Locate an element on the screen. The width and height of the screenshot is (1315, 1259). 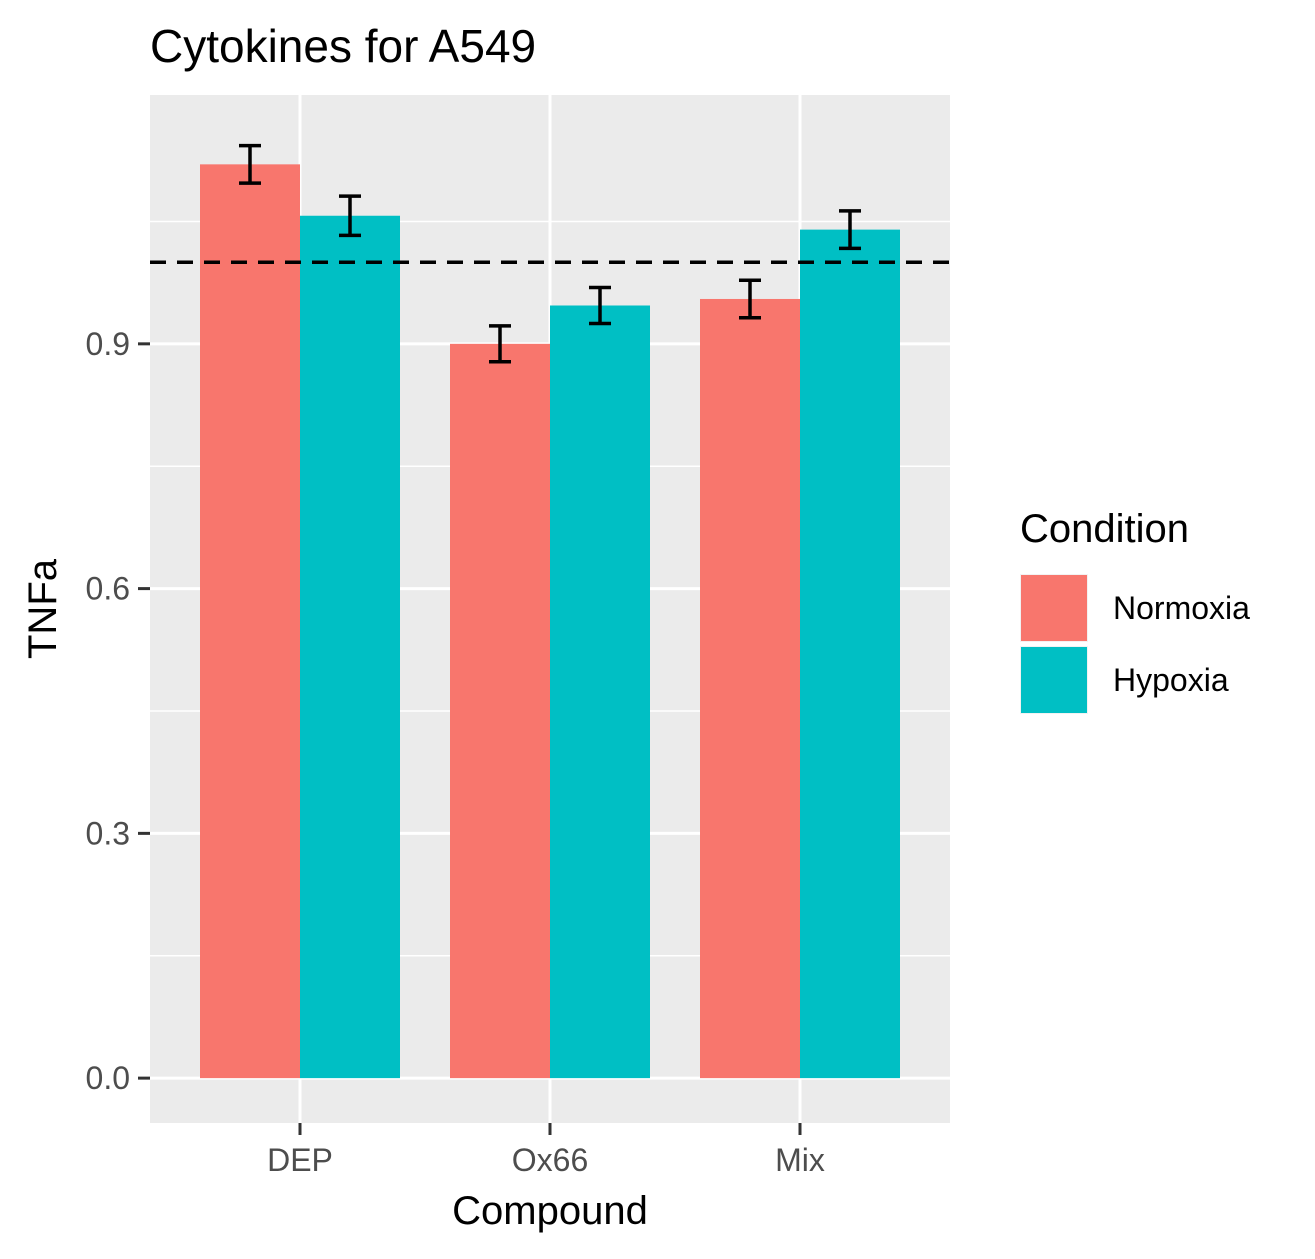
y-axis: 0.0 0.3 0.6 0.9 is located at coordinates (118, 711).